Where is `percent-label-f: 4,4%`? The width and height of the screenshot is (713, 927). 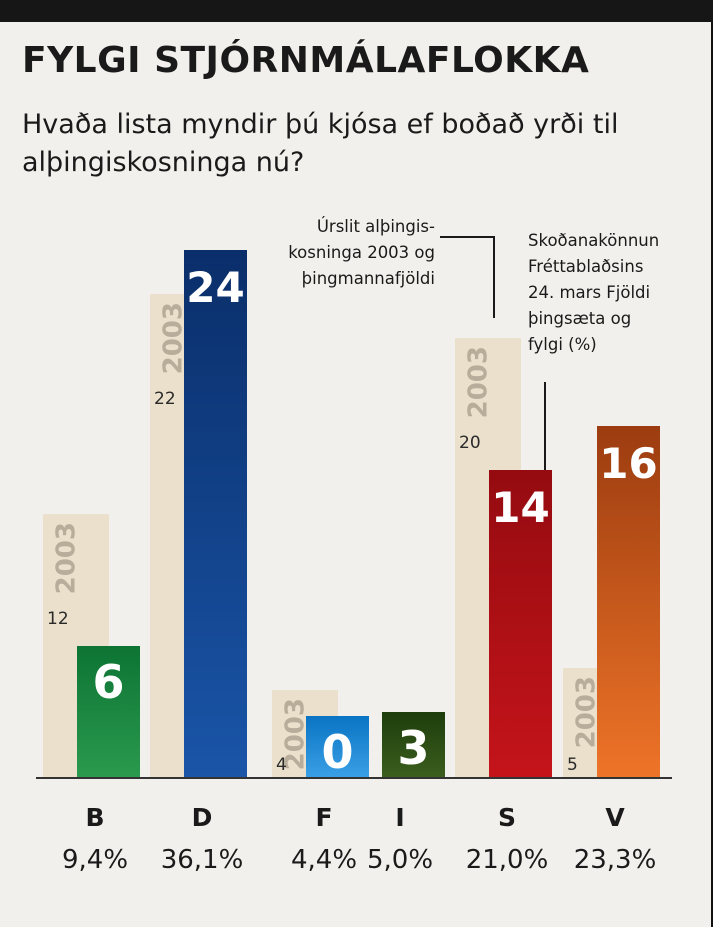 percent-label-f: 4,4% is located at coordinates (324, 860).